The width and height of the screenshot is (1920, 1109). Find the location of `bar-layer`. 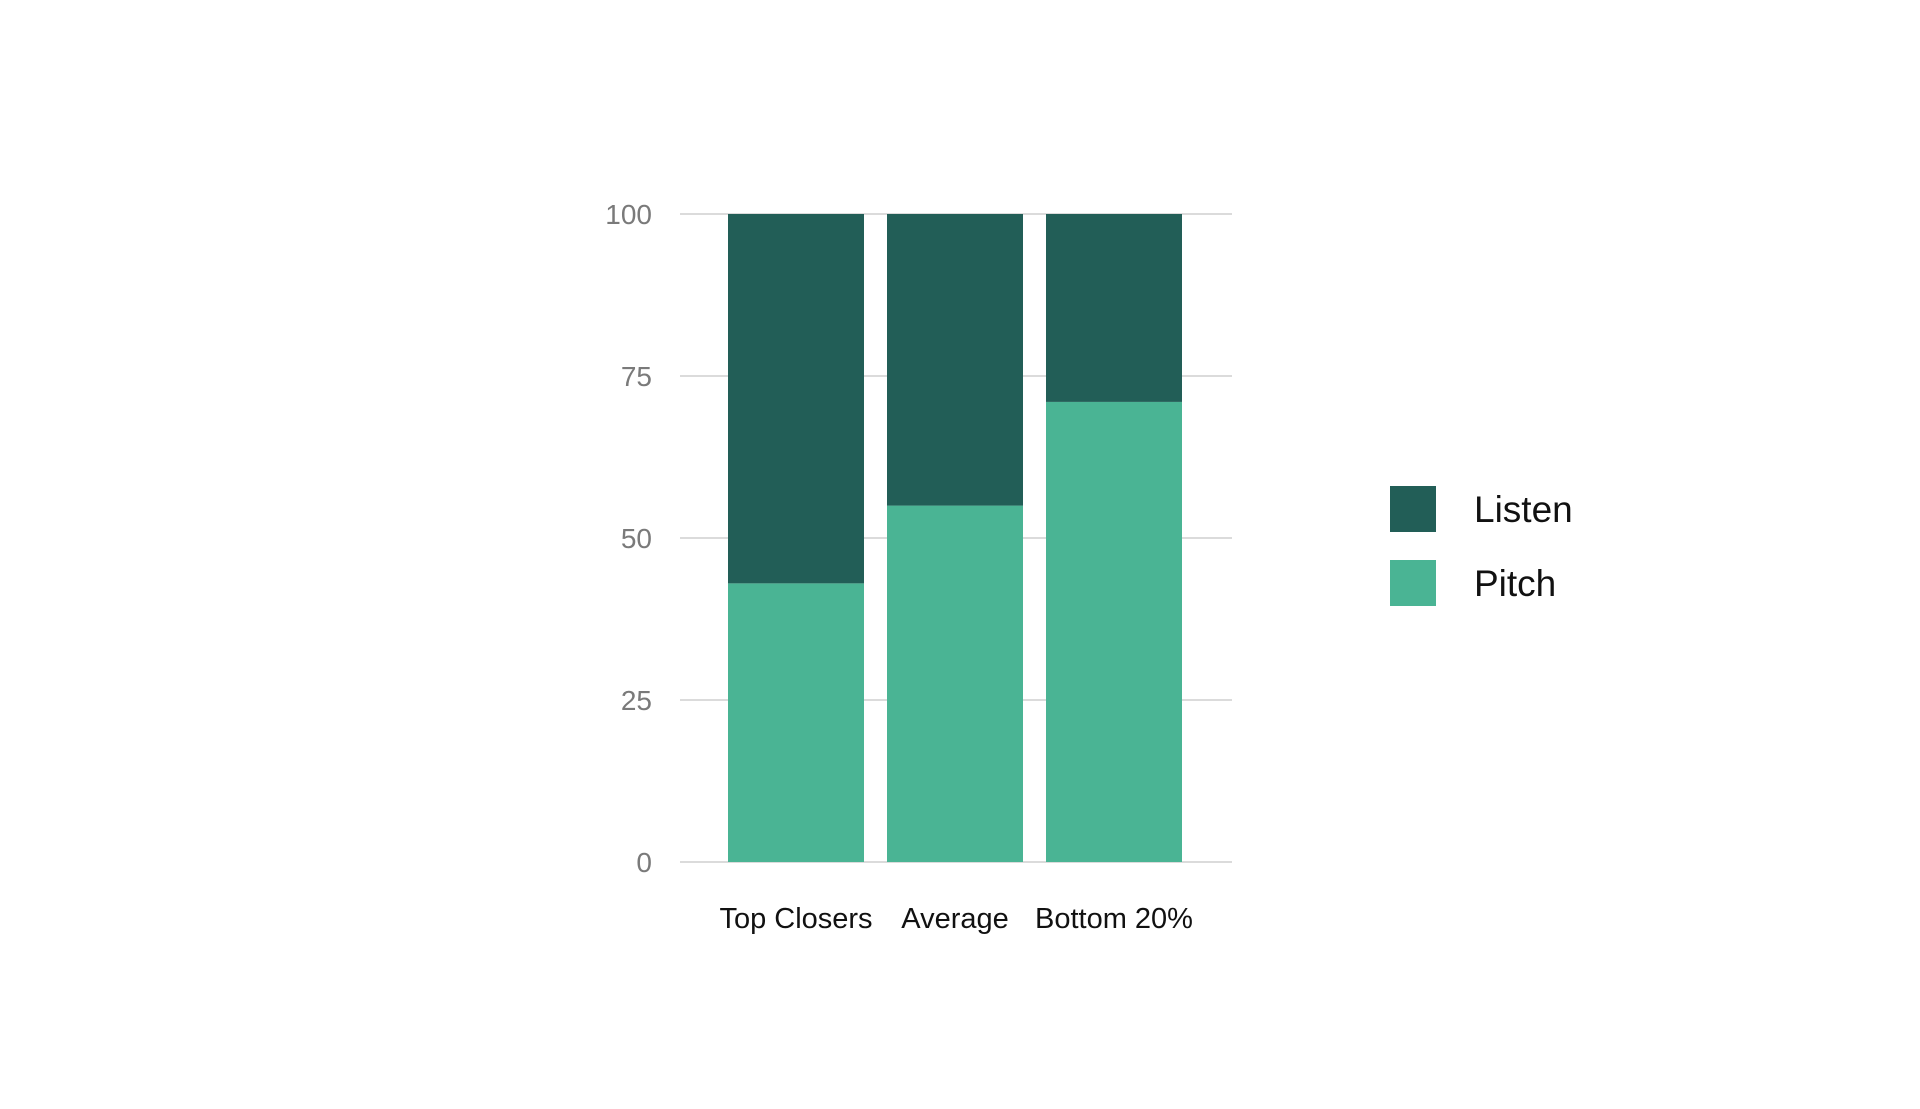

bar-layer is located at coordinates (955, 538).